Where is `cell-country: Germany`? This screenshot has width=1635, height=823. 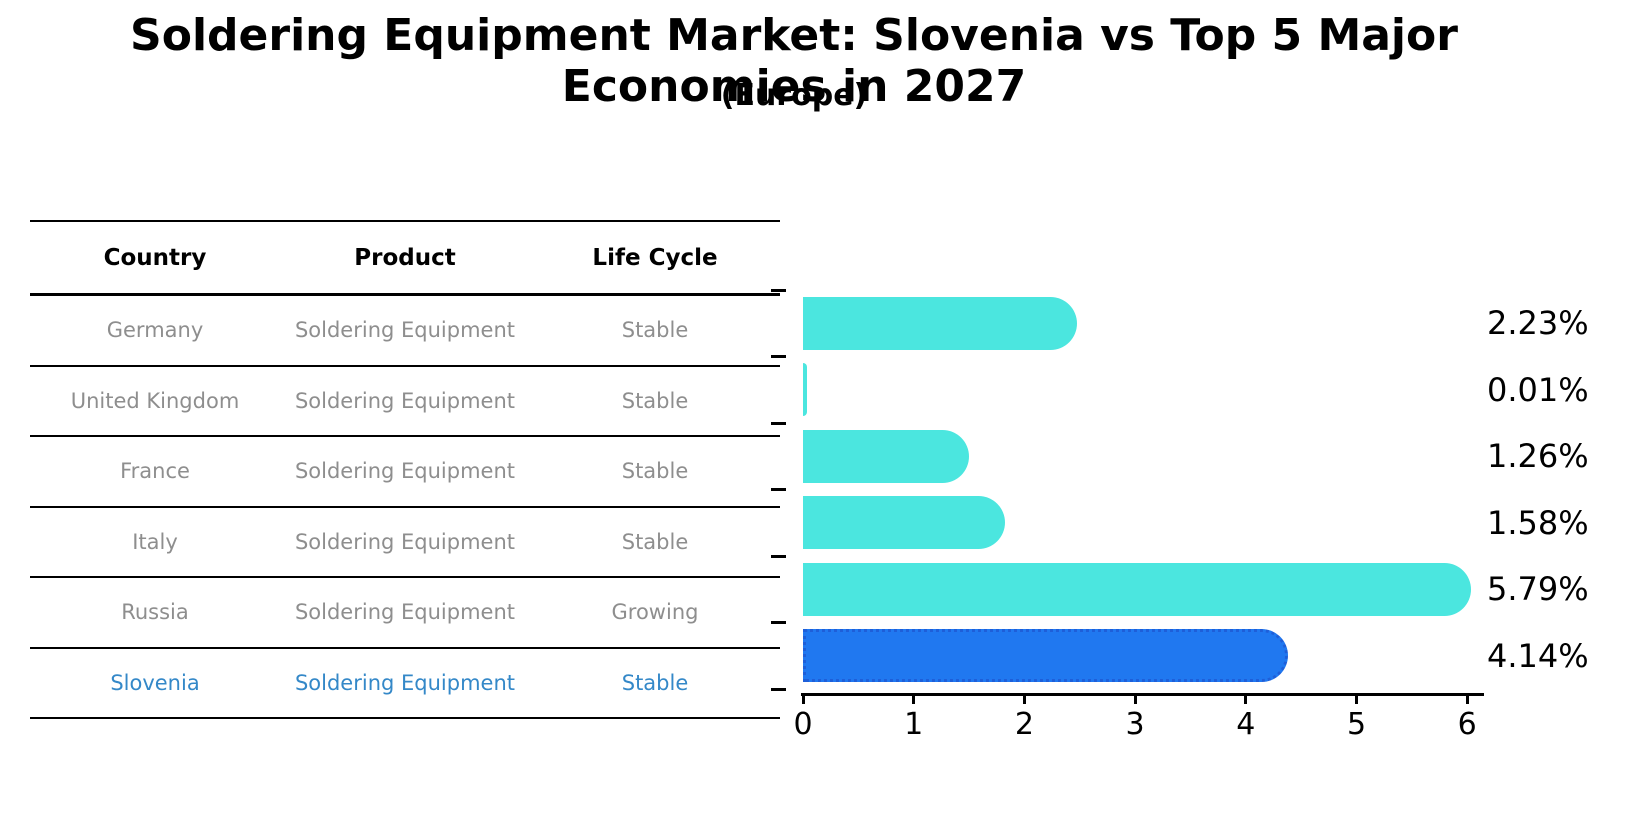
cell-country: Germany is located at coordinates (155, 330).